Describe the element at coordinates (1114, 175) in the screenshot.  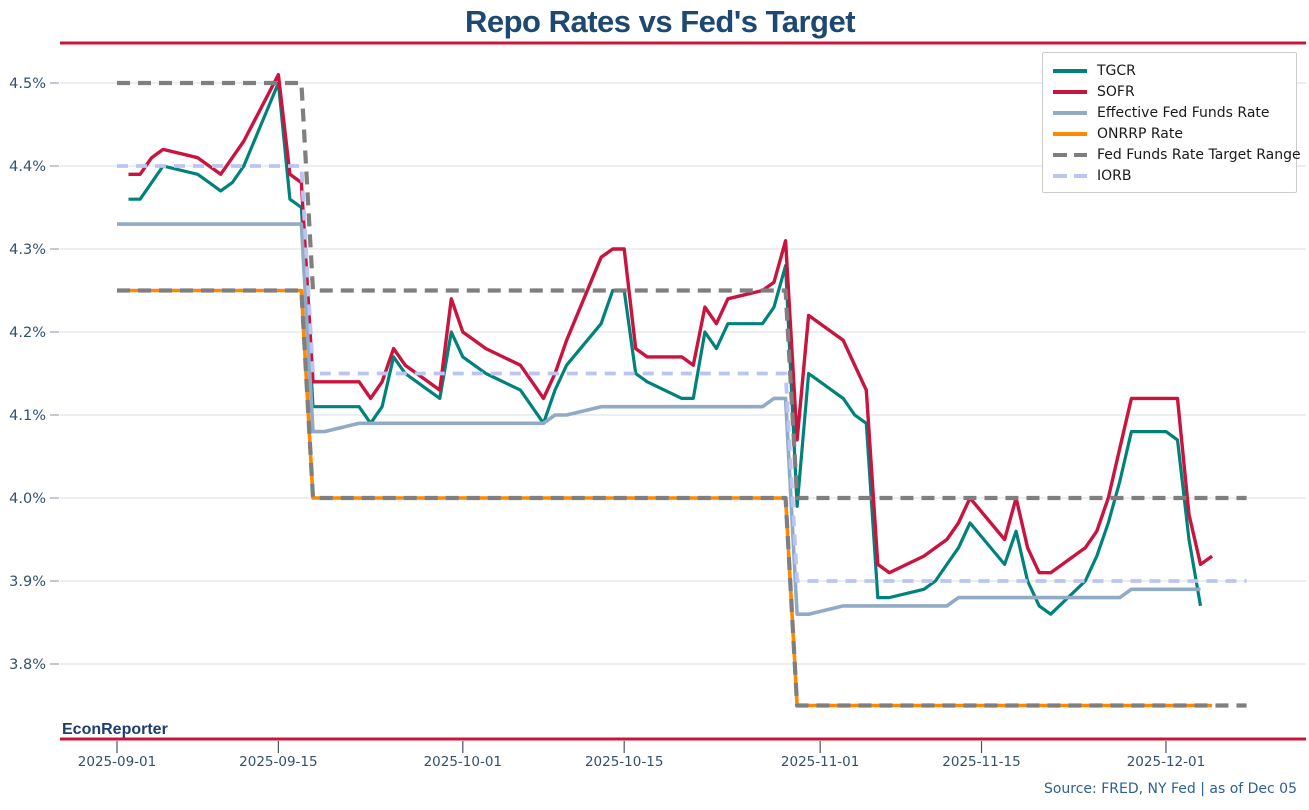
I see `legend-label: IORB` at that location.